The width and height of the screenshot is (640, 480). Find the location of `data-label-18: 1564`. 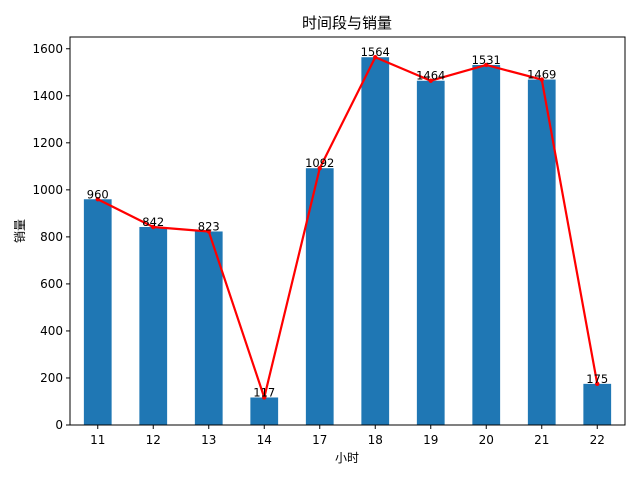

data-label-18: 1564 is located at coordinates (375, 52).